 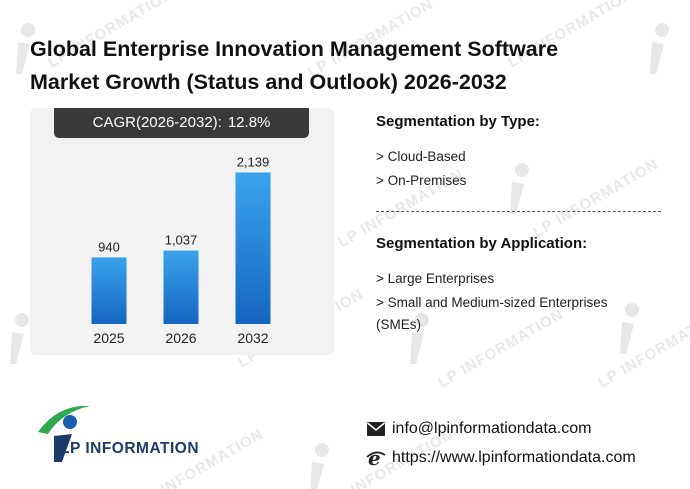 What do you see at coordinates (109, 290) in the screenshot?
I see `bar-2025` at bounding box center [109, 290].